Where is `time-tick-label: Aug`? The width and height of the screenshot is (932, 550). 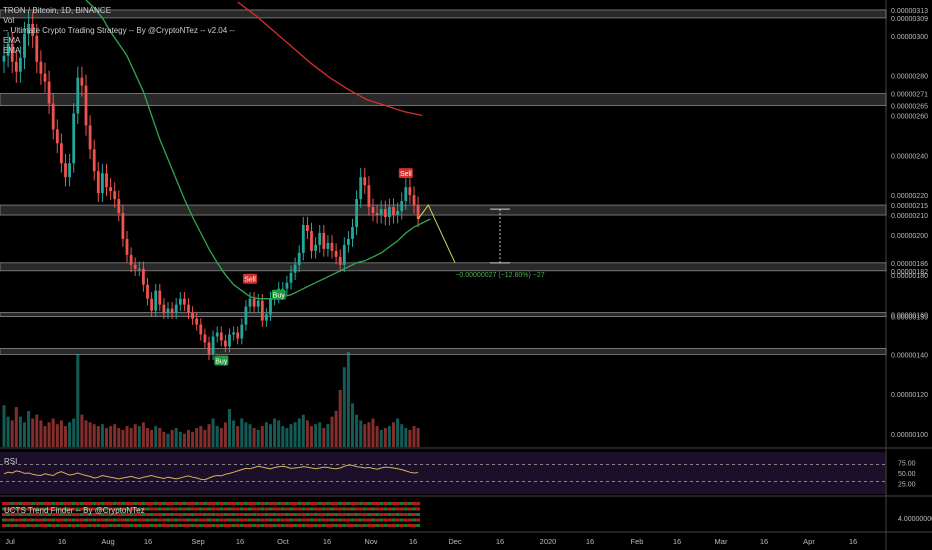 time-tick-label: Aug is located at coordinates (107, 541).